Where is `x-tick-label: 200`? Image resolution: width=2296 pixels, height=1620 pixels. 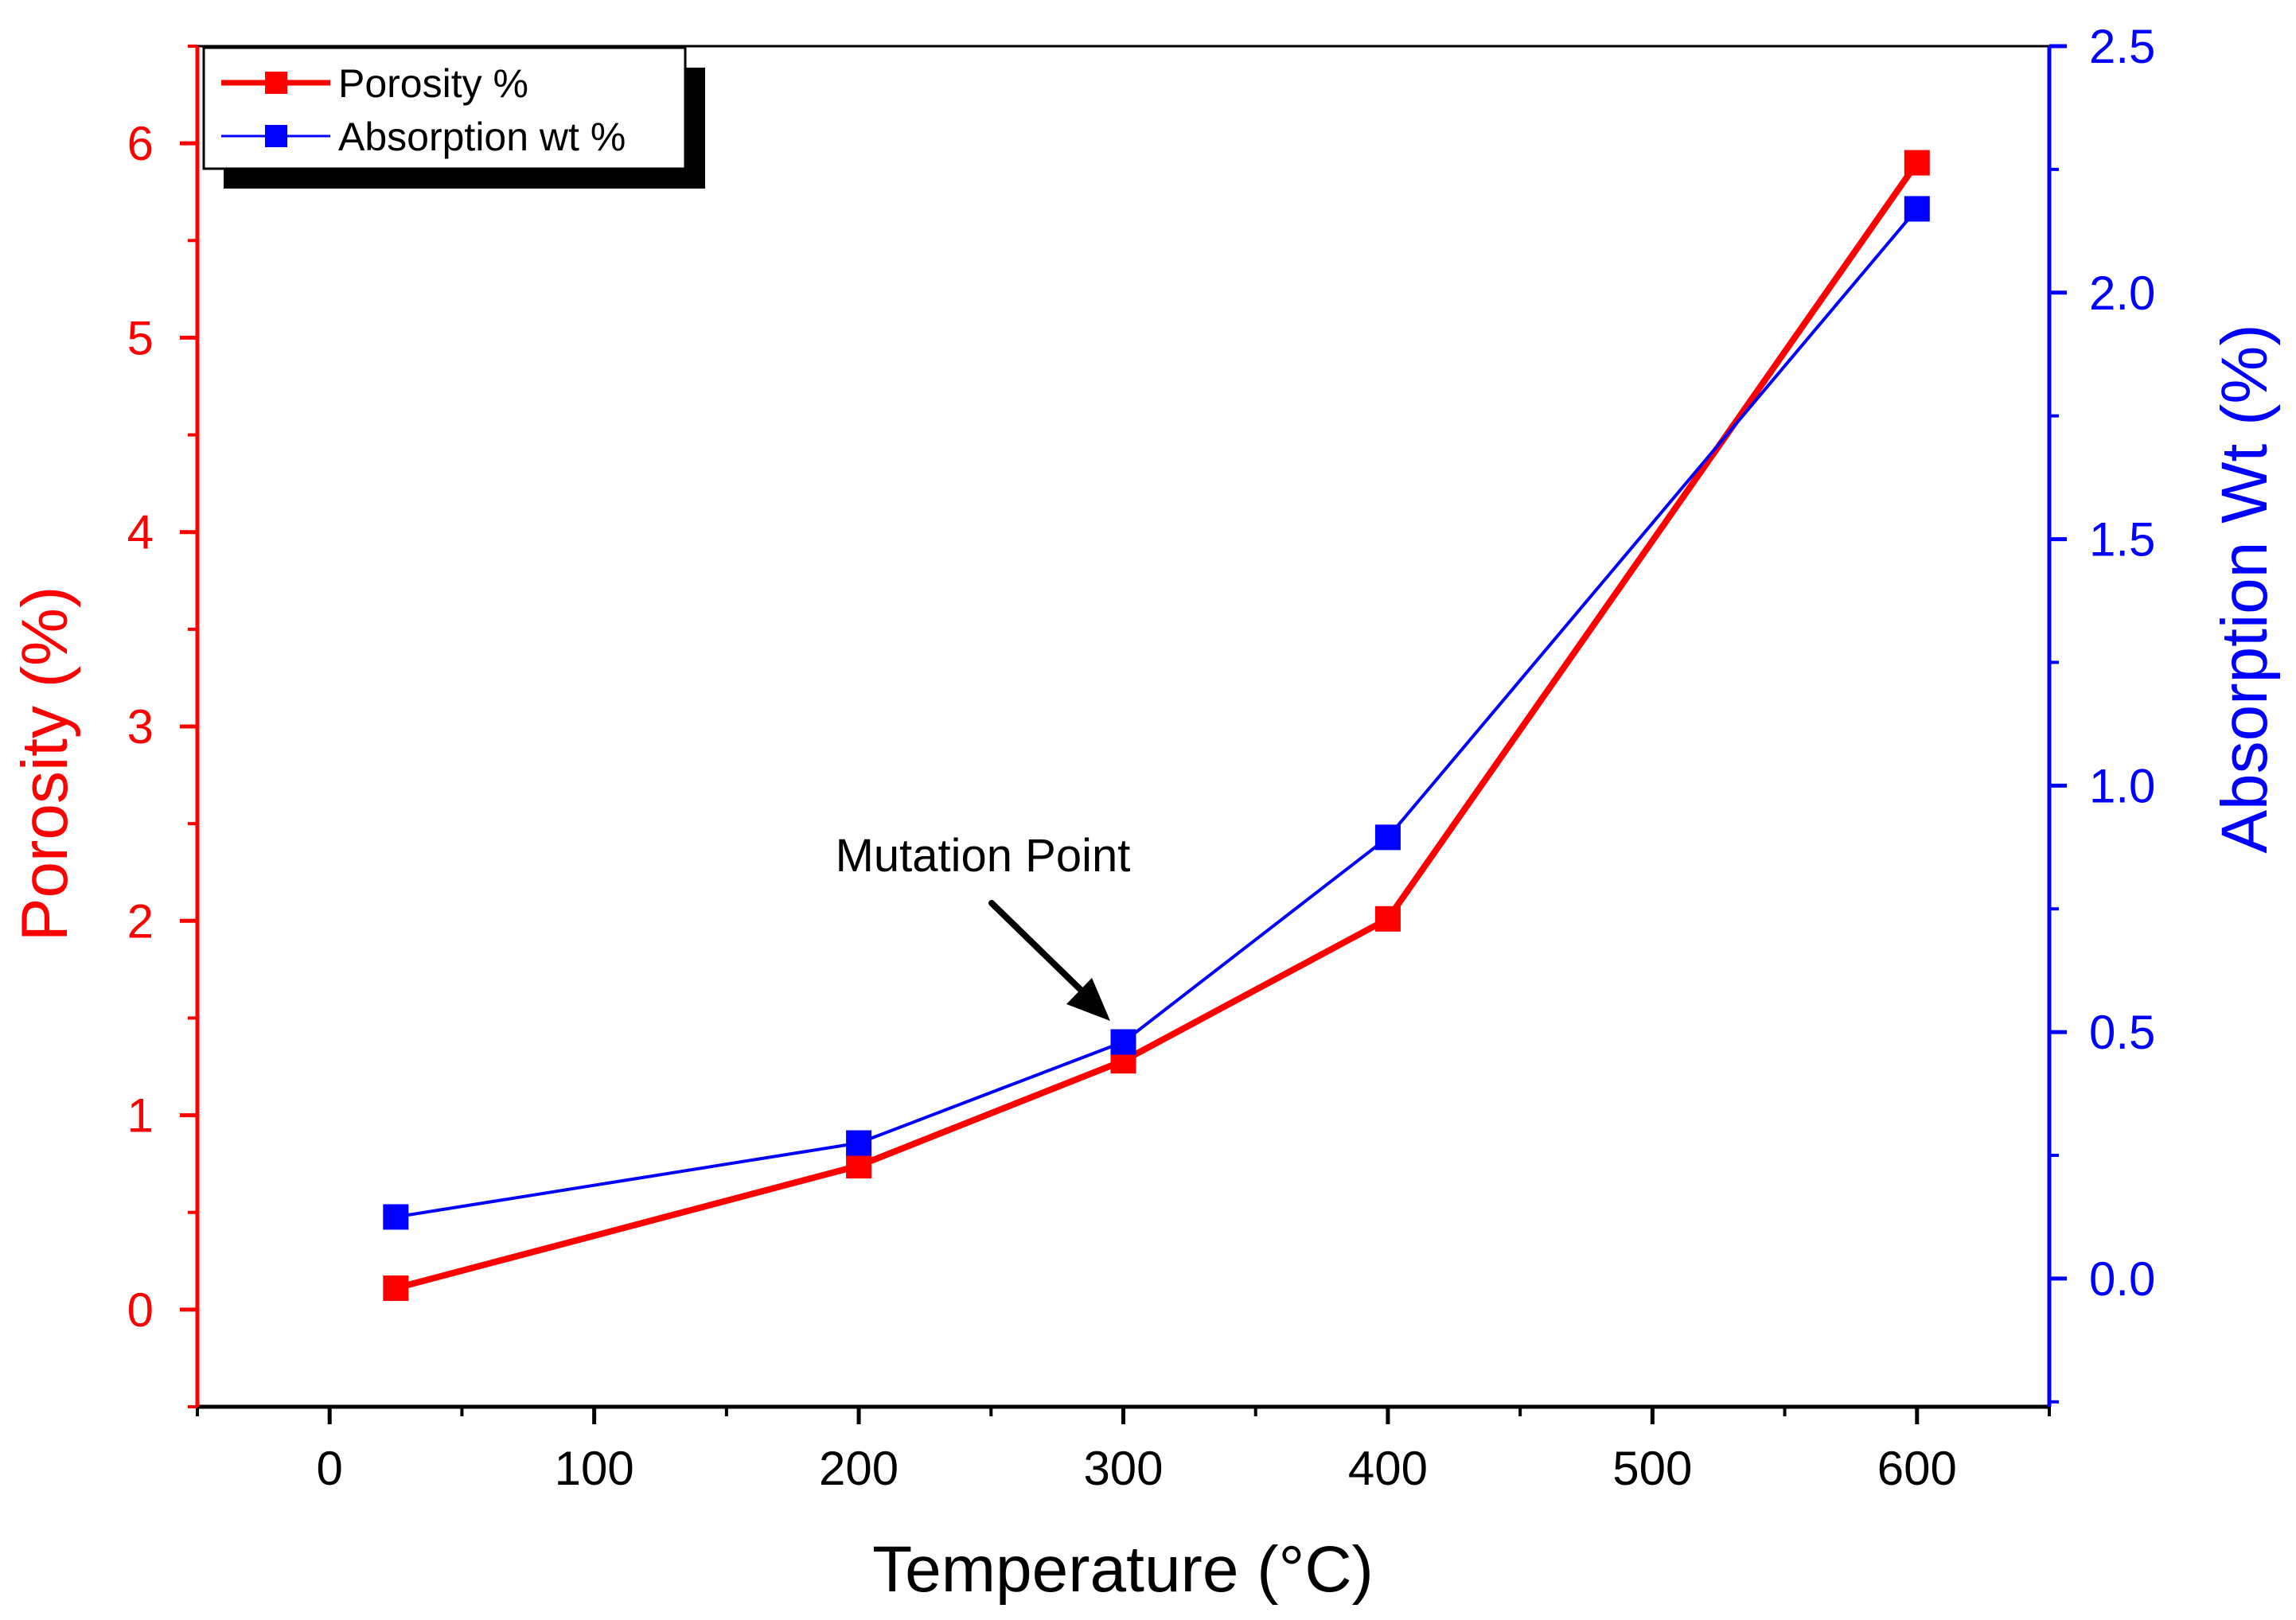 x-tick-label: 200 is located at coordinates (859, 1469).